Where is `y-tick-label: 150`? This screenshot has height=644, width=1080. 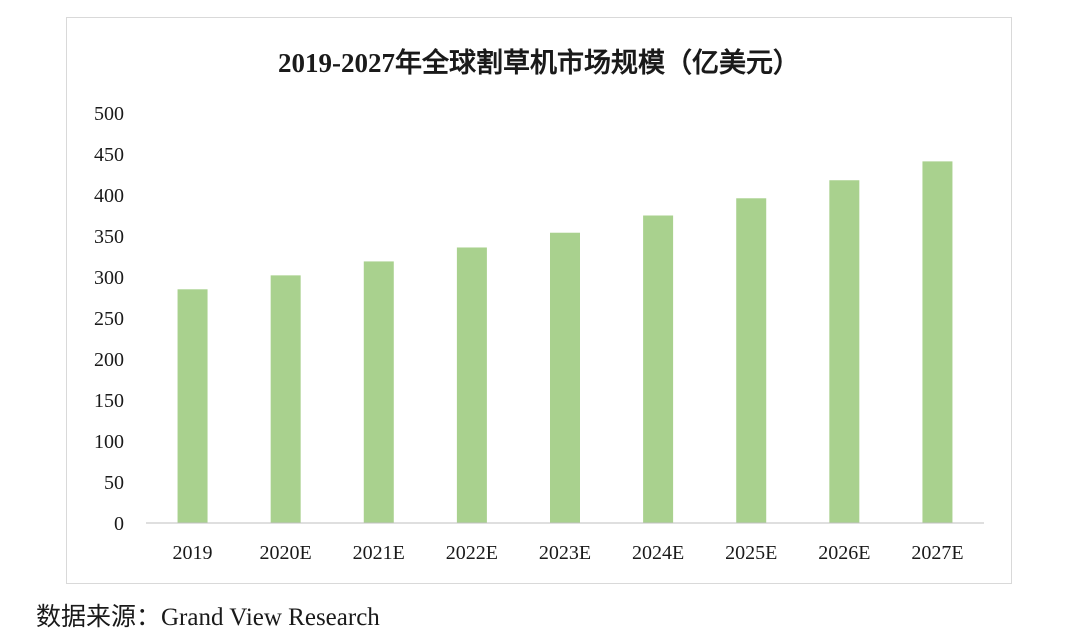 y-tick-label: 150 is located at coordinates (109, 401).